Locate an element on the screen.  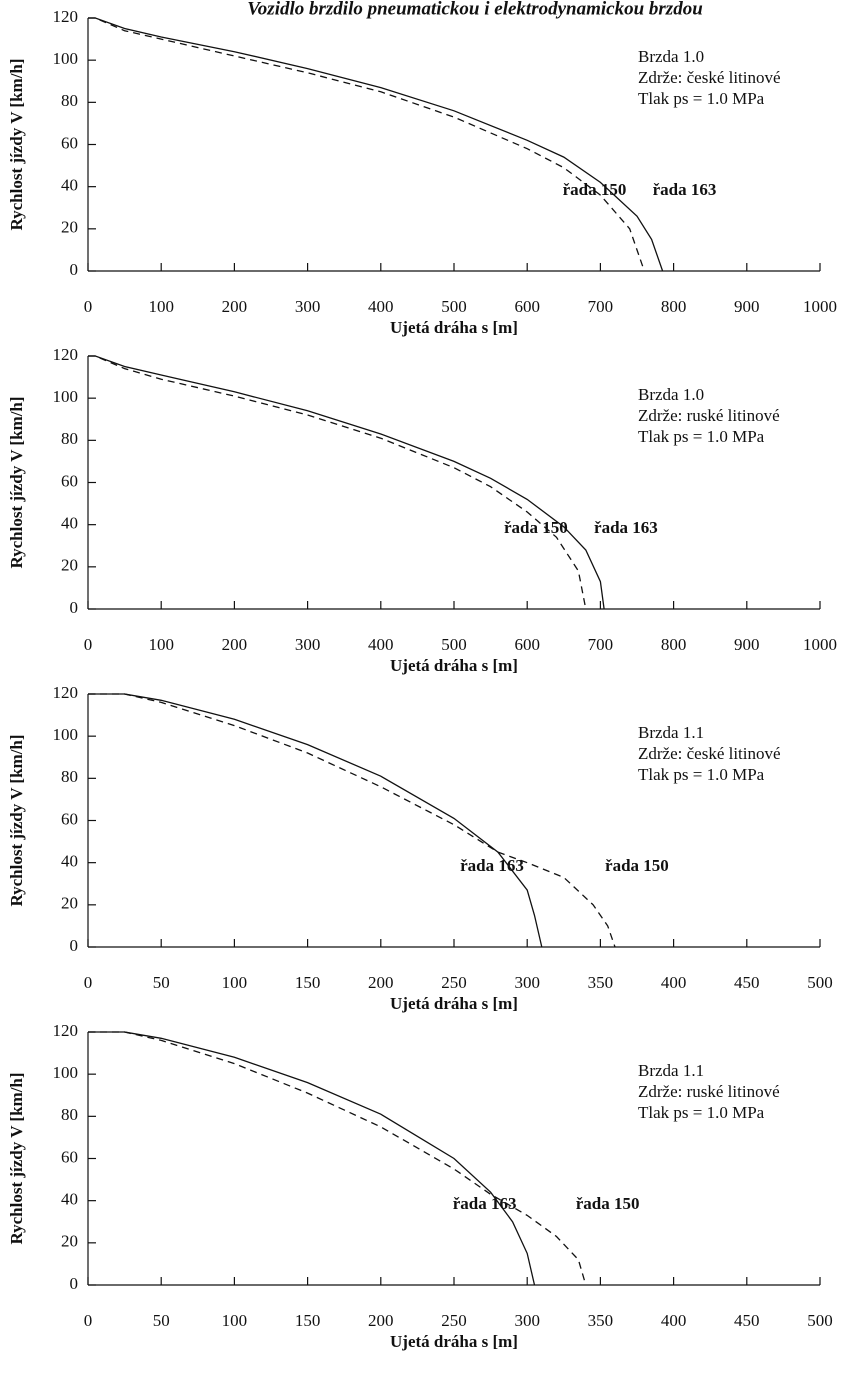
x-tick-label: 150 is located at coordinates (308, 1320).